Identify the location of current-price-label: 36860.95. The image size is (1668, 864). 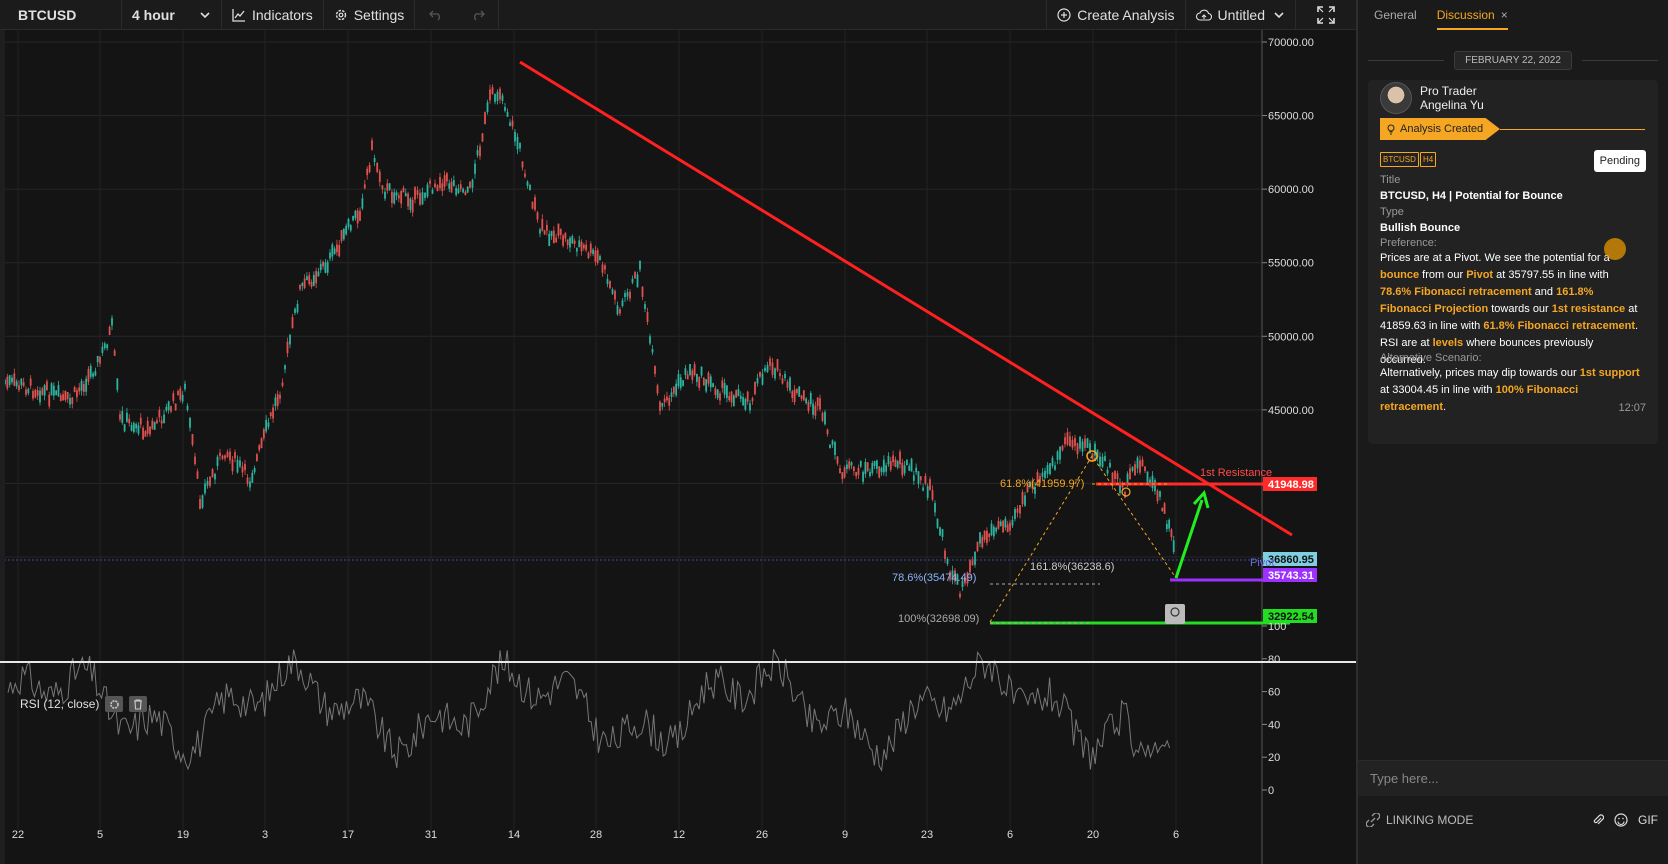
(1291, 560).